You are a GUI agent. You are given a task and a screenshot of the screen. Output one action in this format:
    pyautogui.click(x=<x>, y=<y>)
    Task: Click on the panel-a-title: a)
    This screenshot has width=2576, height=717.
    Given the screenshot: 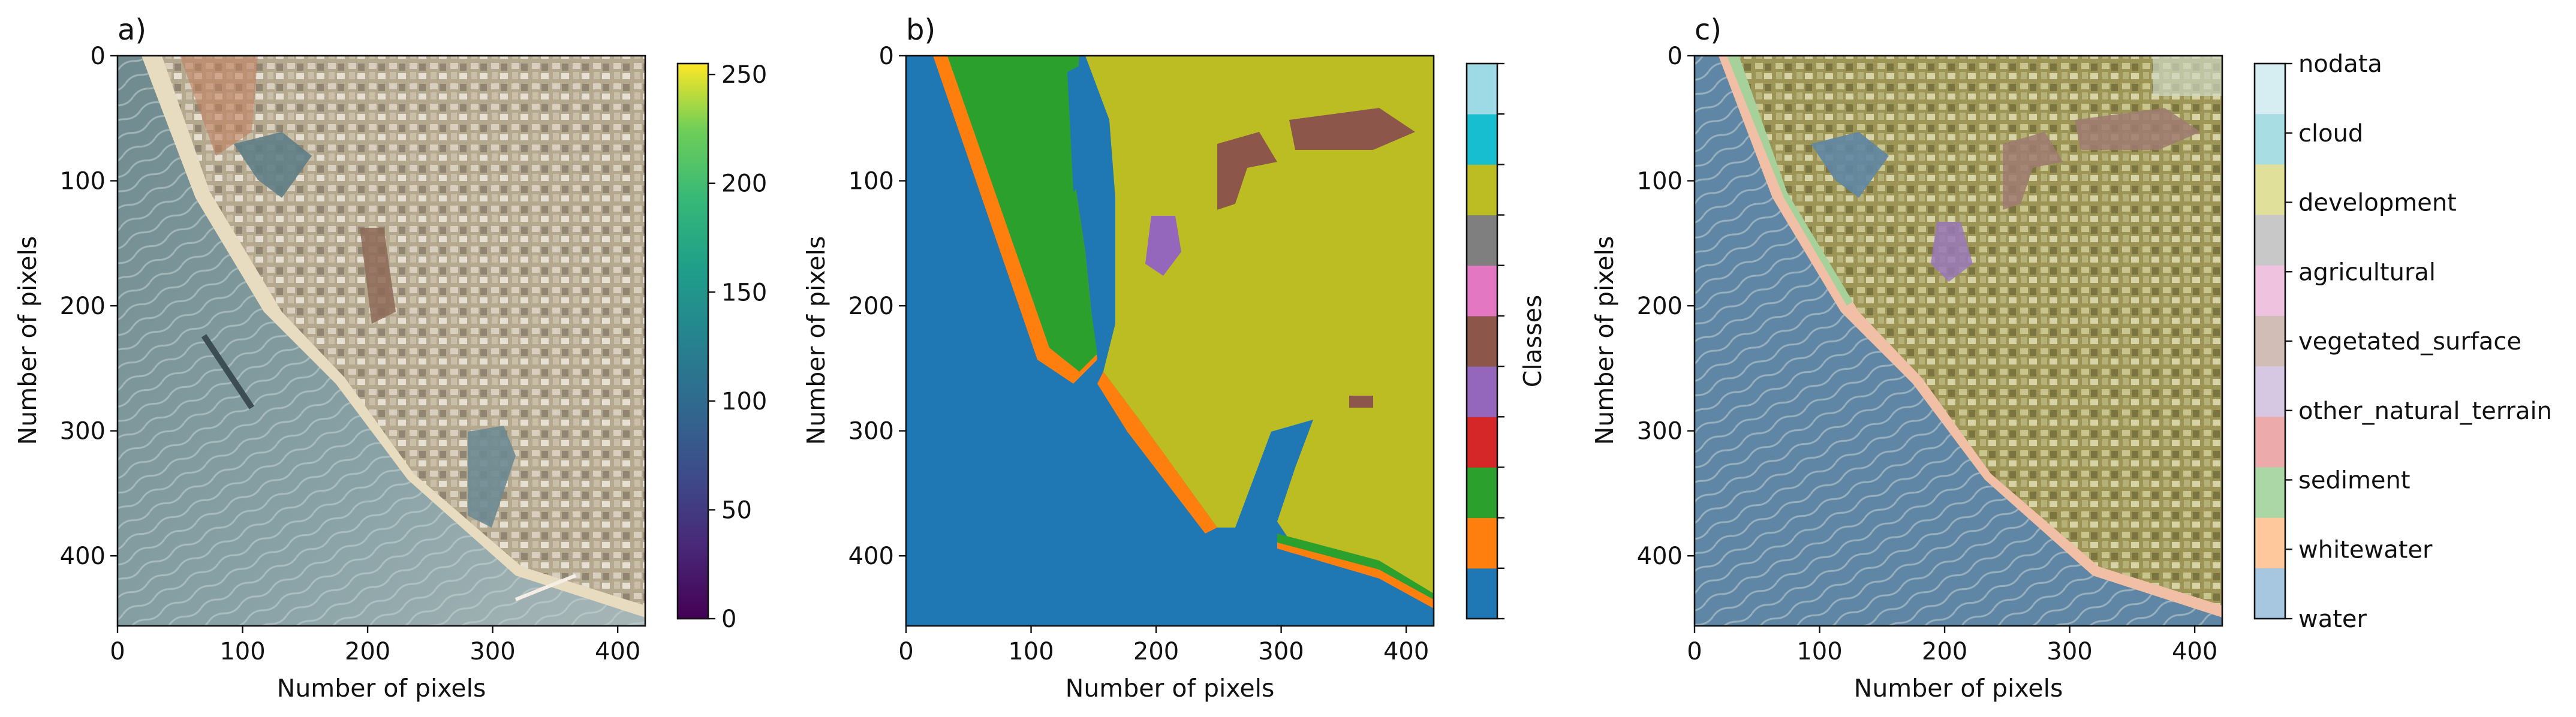 What is the action you would take?
    pyautogui.click(x=132, y=30)
    